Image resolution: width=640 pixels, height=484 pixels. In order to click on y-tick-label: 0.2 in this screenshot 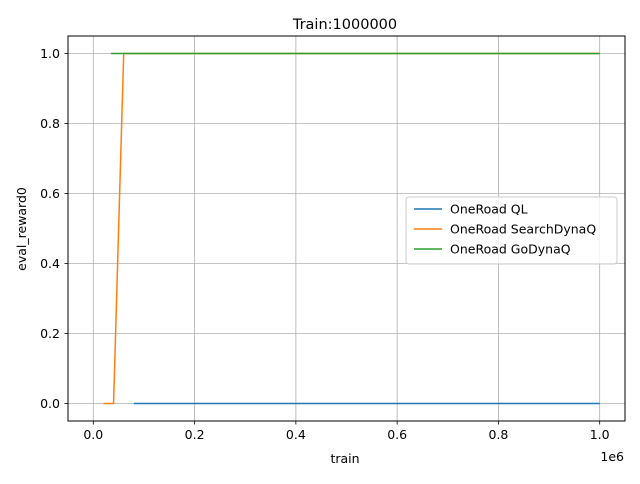, I will do `click(50, 333)`.